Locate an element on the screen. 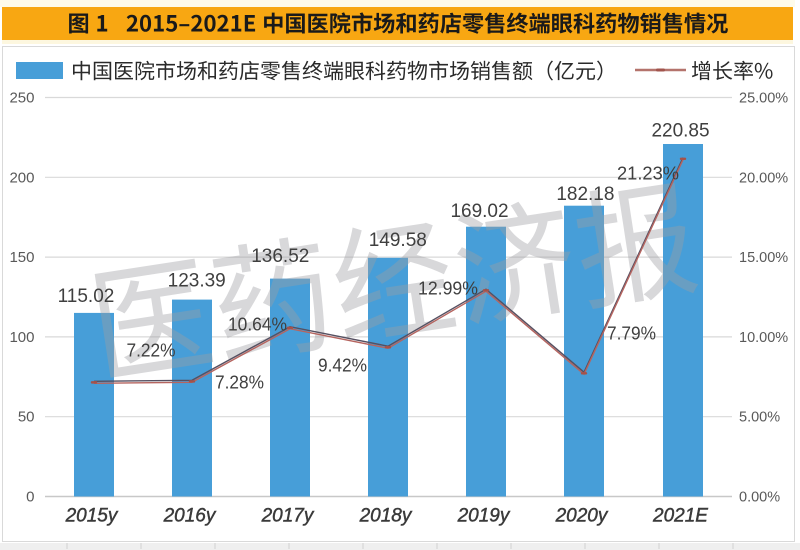 The image size is (800, 550). svg-text: 220.85 is located at coordinates (680, 131).